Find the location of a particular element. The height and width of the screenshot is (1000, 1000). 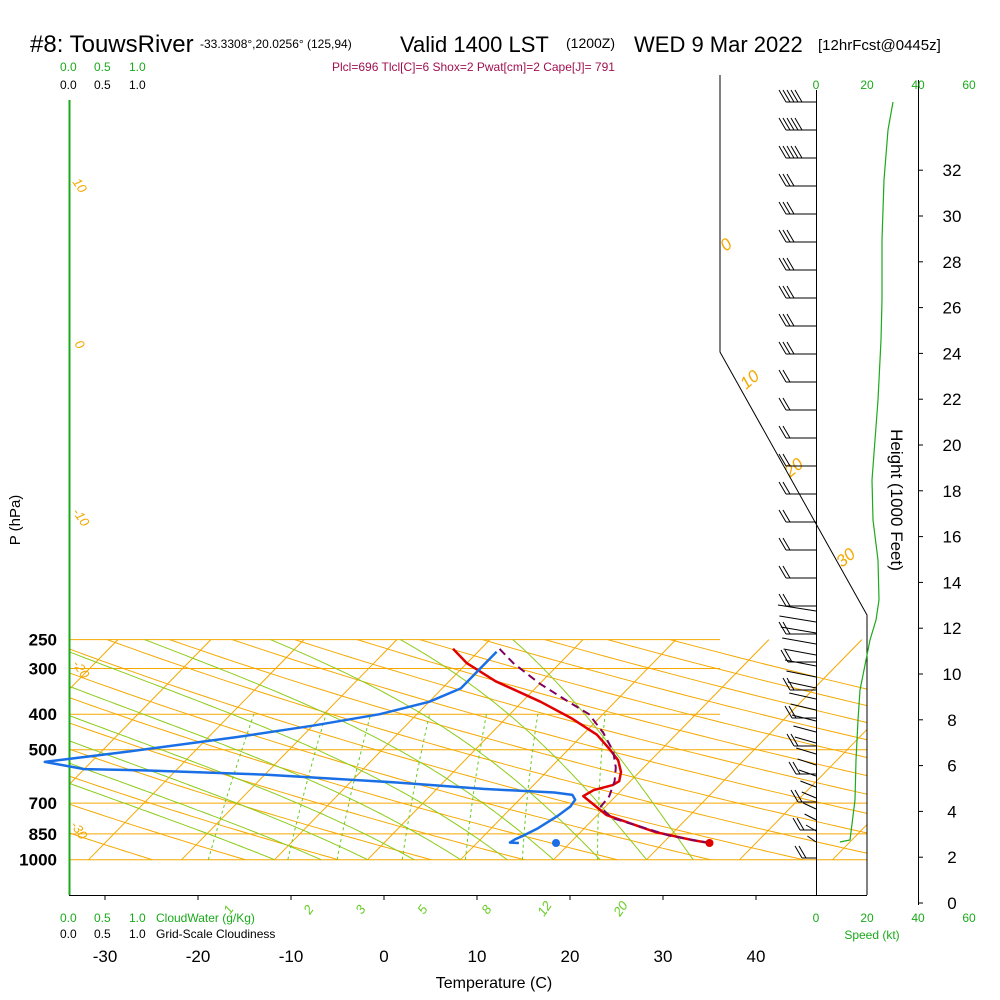

height-tick-label: 30 is located at coordinates (952, 216).